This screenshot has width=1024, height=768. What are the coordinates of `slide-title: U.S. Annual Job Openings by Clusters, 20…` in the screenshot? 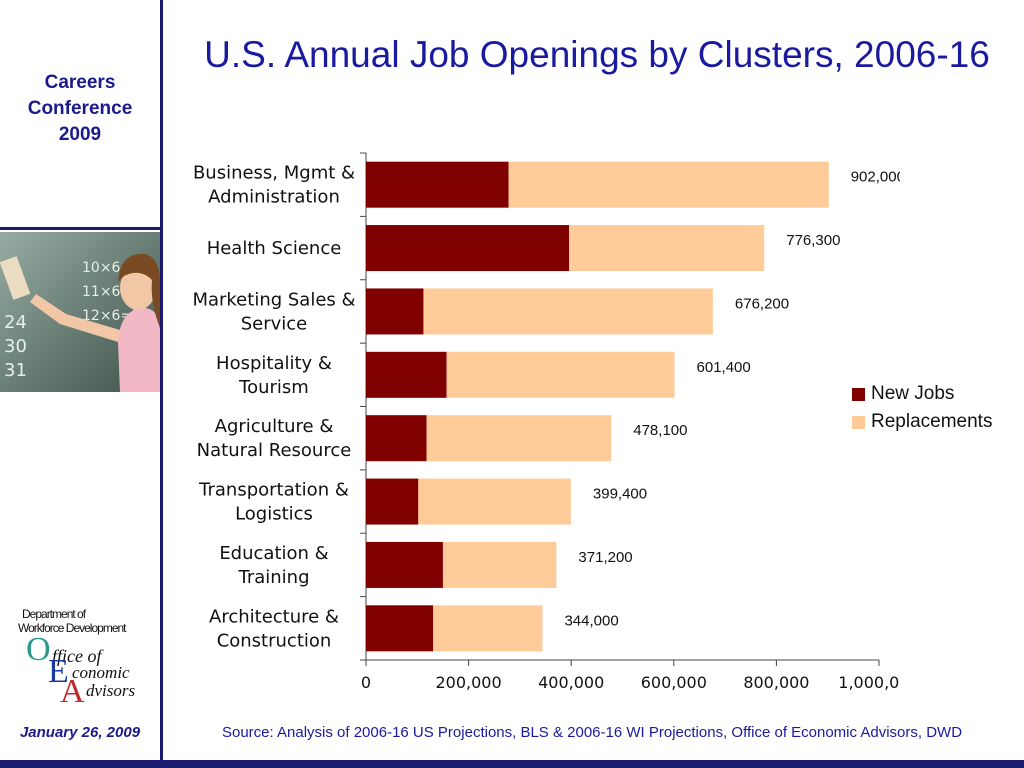 It's located at (597, 54).